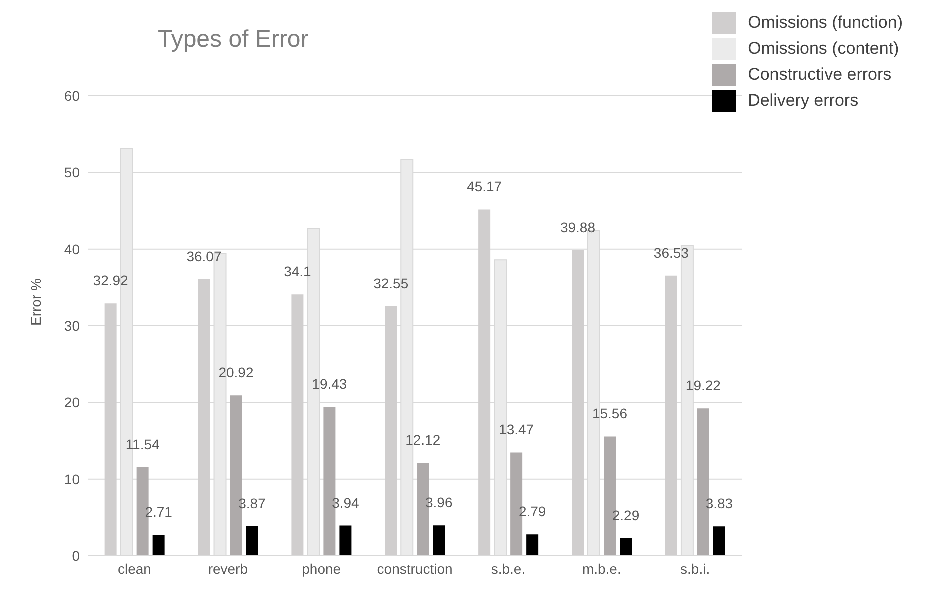 This screenshot has height=599, width=951. Describe the element at coordinates (820, 75) in the screenshot. I see `legend-label: Constructive errors` at that location.